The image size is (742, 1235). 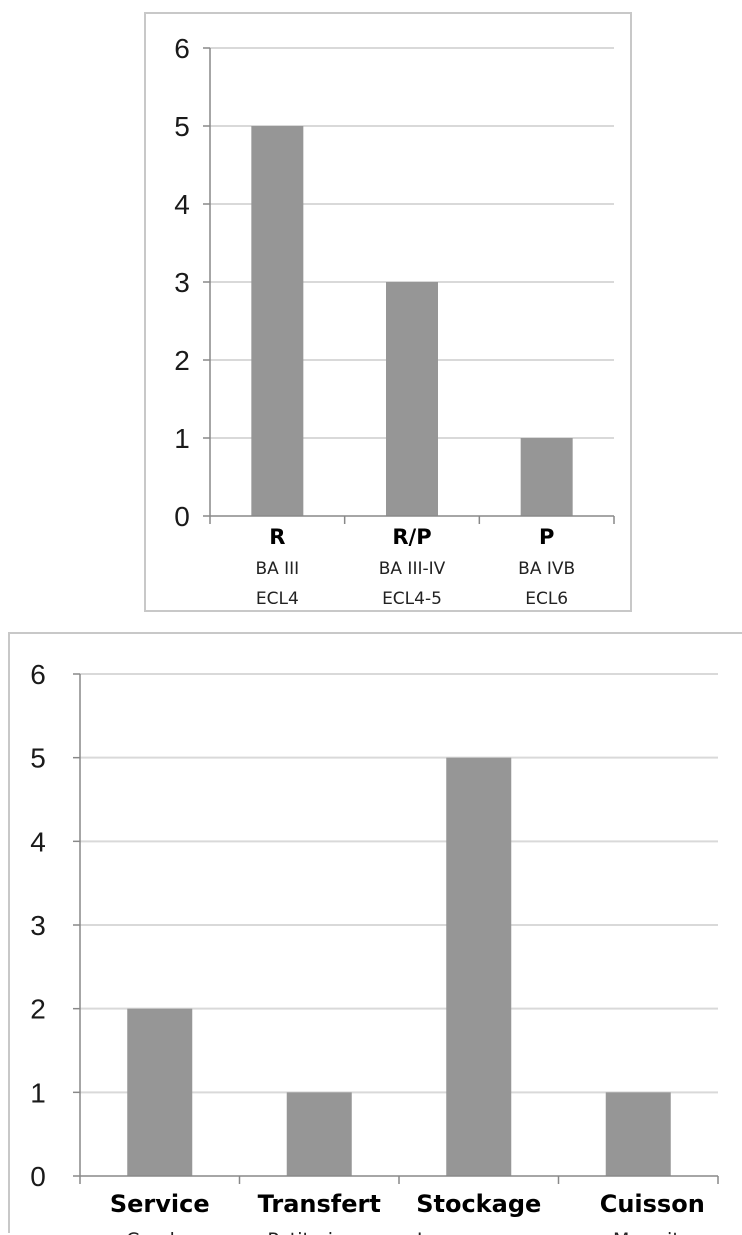 What do you see at coordinates (182, 438) in the screenshot?
I see `chart-1-y-tick-label: 1` at bounding box center [182, 438].